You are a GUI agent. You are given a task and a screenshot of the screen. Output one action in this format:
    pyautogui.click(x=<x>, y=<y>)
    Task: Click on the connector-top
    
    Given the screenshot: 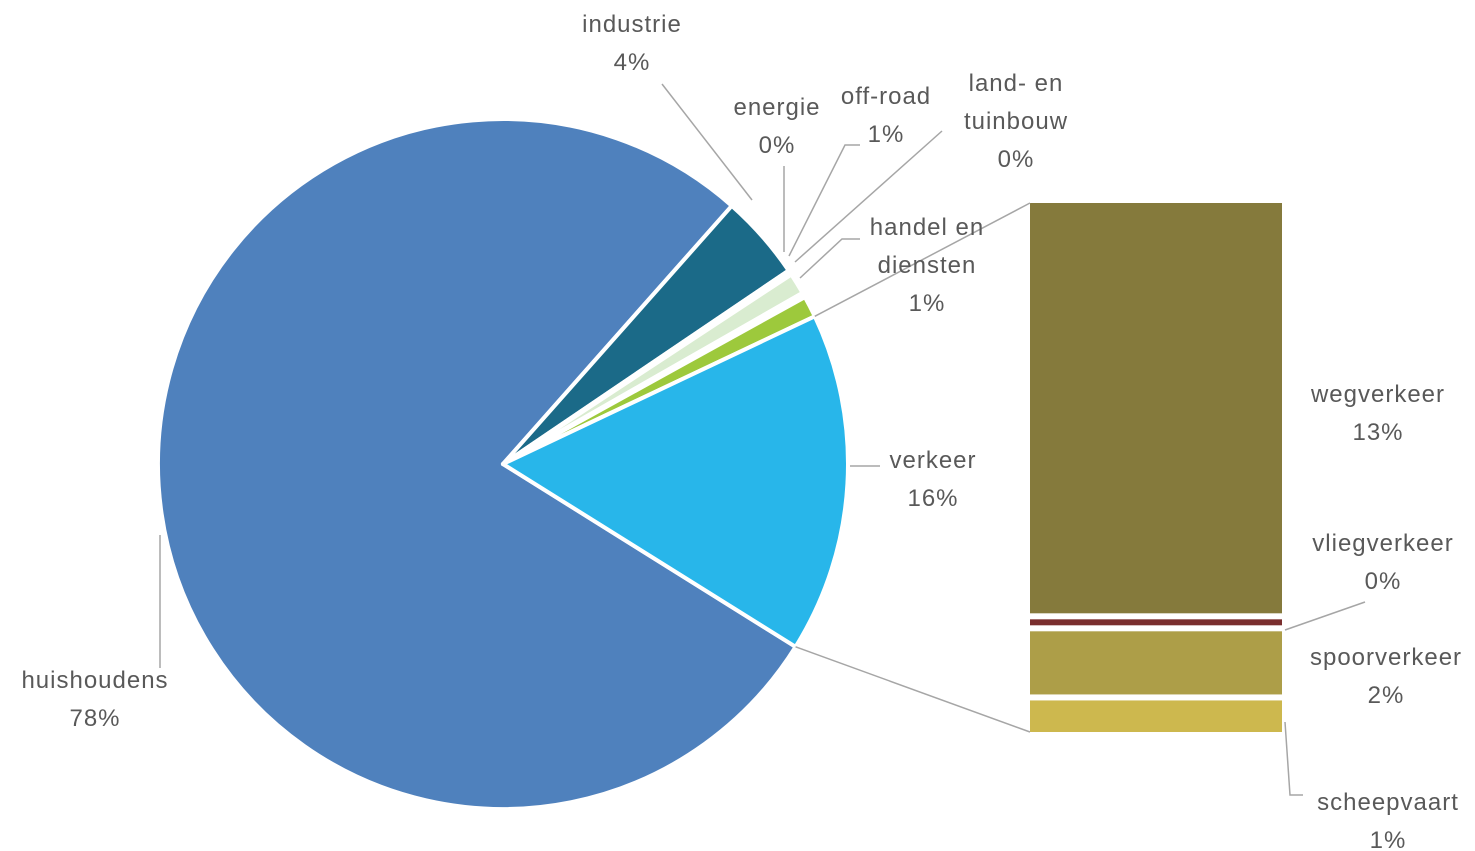 What is the action you would take?
    pyautogui.click(x=922, y=259)
    